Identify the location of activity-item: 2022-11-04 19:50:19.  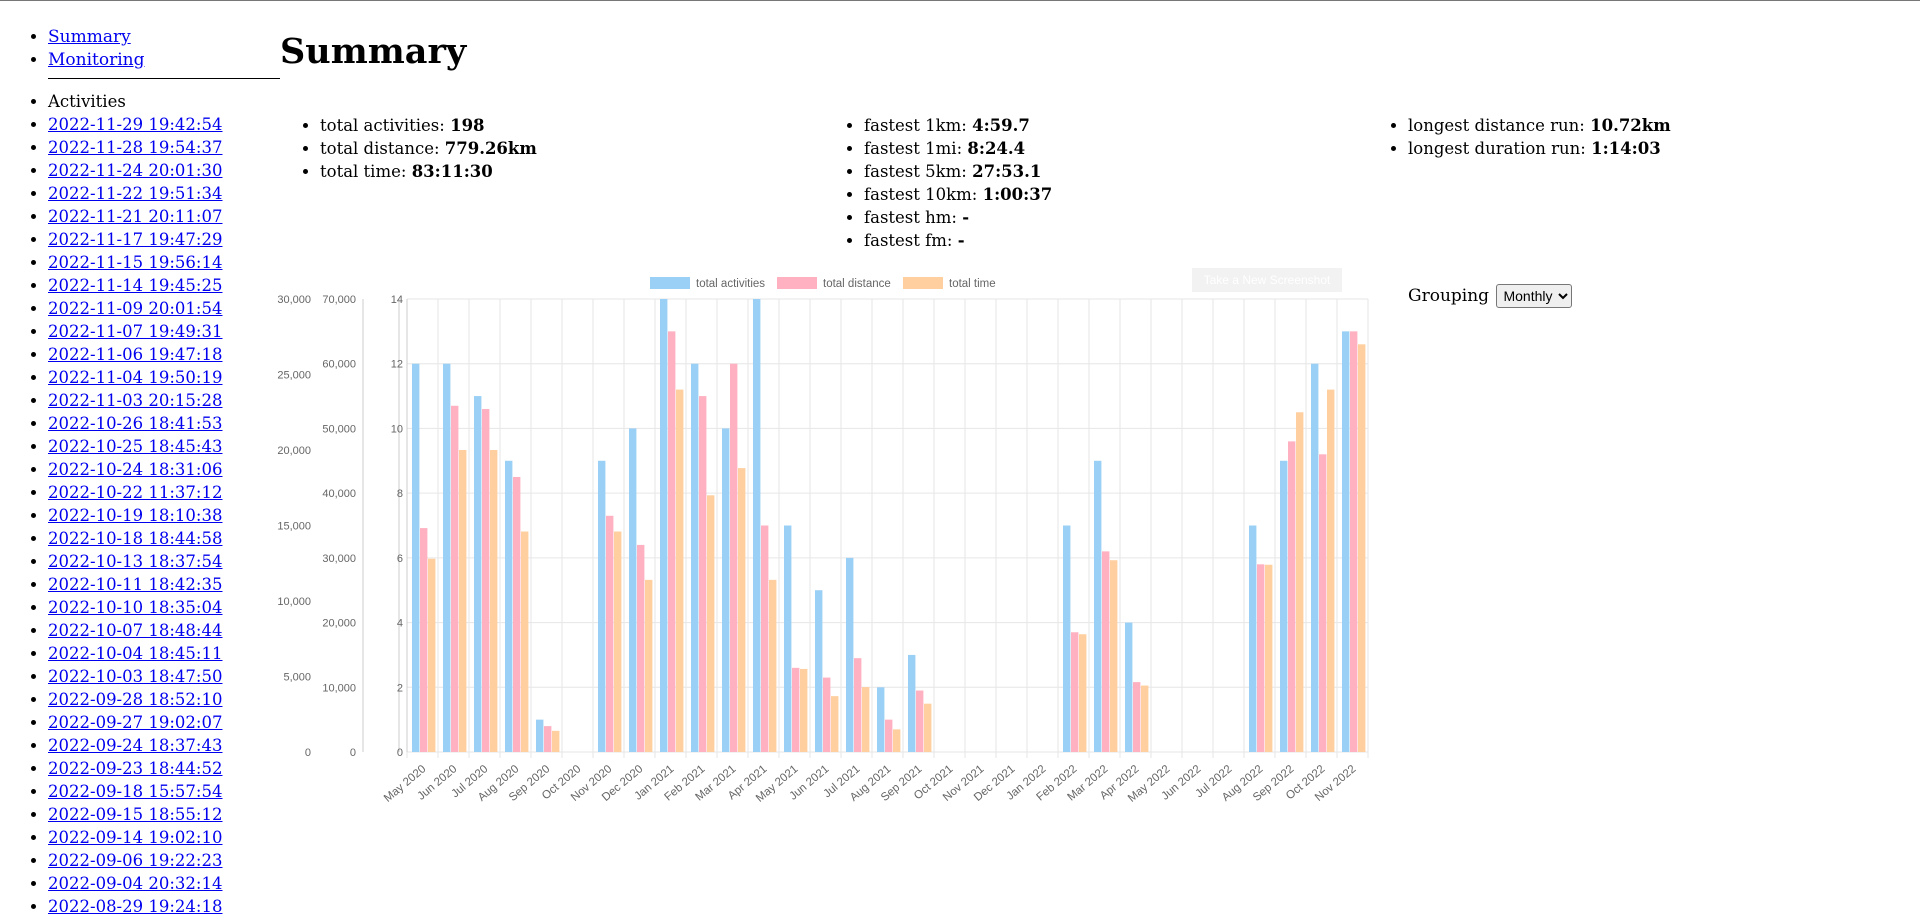
(164, 377).